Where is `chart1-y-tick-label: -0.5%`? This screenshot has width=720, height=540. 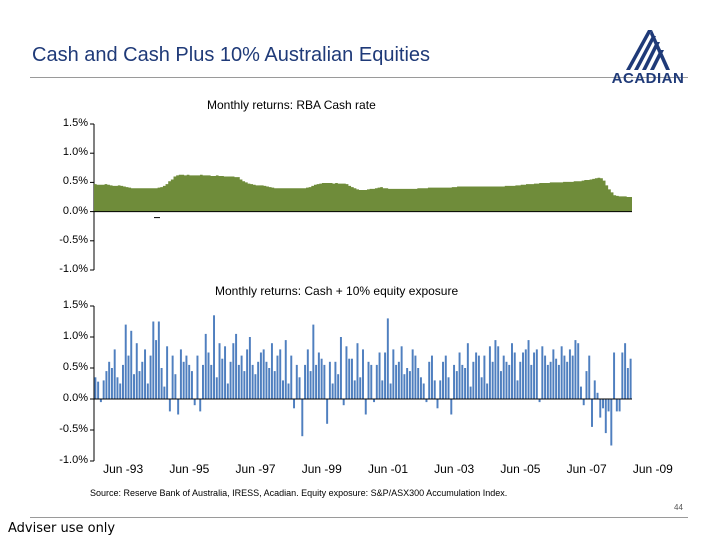
chart1-y-tick-label: -0.5% is located at coordinates (73, 239).